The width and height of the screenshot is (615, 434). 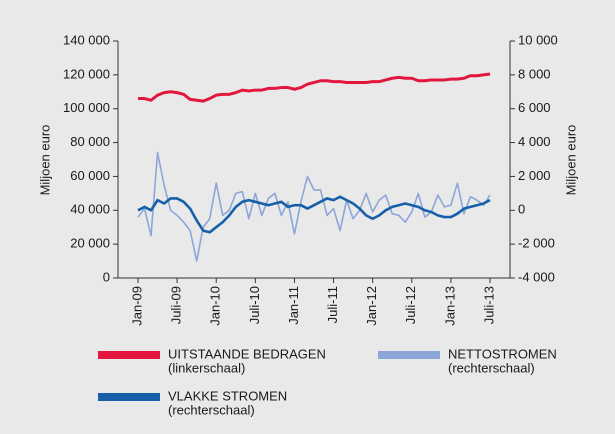 What do you see at coordinates (106, 276) in the screenshot?
I see `y-tick-label: 0` at bounding box center [106, 276].